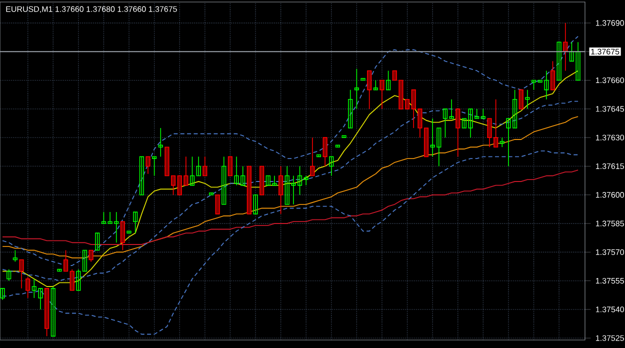  Describe the element at coordinates (610, 309) in the screenshot. I see `y-tick-label: 1.37540` at that location.